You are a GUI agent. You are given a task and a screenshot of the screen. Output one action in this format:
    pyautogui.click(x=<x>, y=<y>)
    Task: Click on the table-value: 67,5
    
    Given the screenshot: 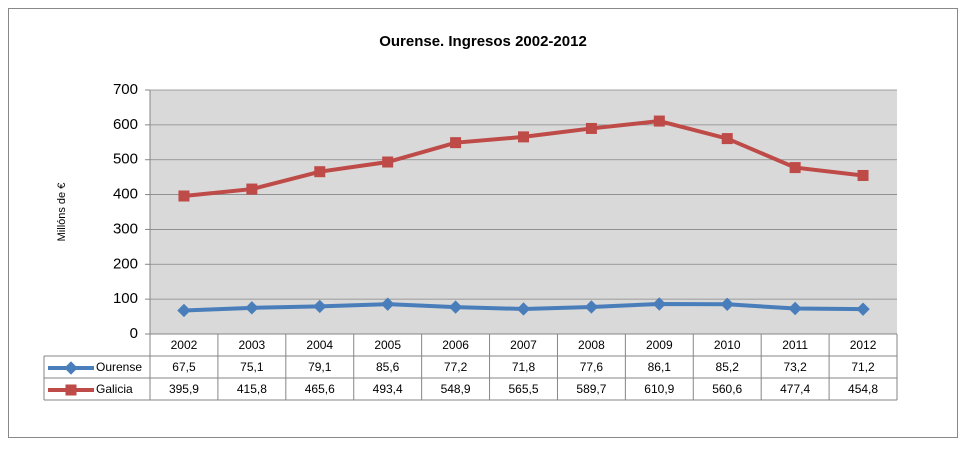 What is the action you would take?
    pyautogui.click(x=184, y=367)
    